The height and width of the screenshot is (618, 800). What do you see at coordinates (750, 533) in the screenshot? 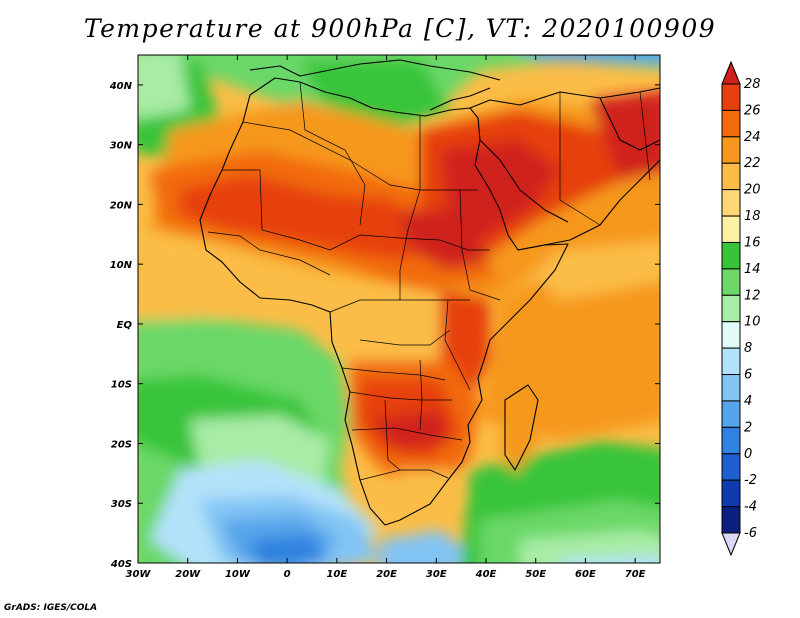
I see `colorbar-label: -6` at bounding box center [750, 533].